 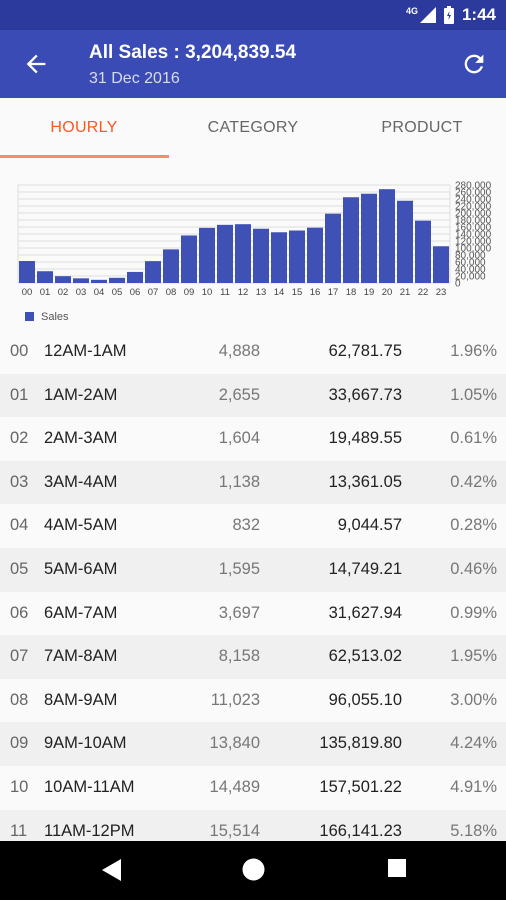 I want to click on row-amount: 62,513.02, so click(x=365, y=656).